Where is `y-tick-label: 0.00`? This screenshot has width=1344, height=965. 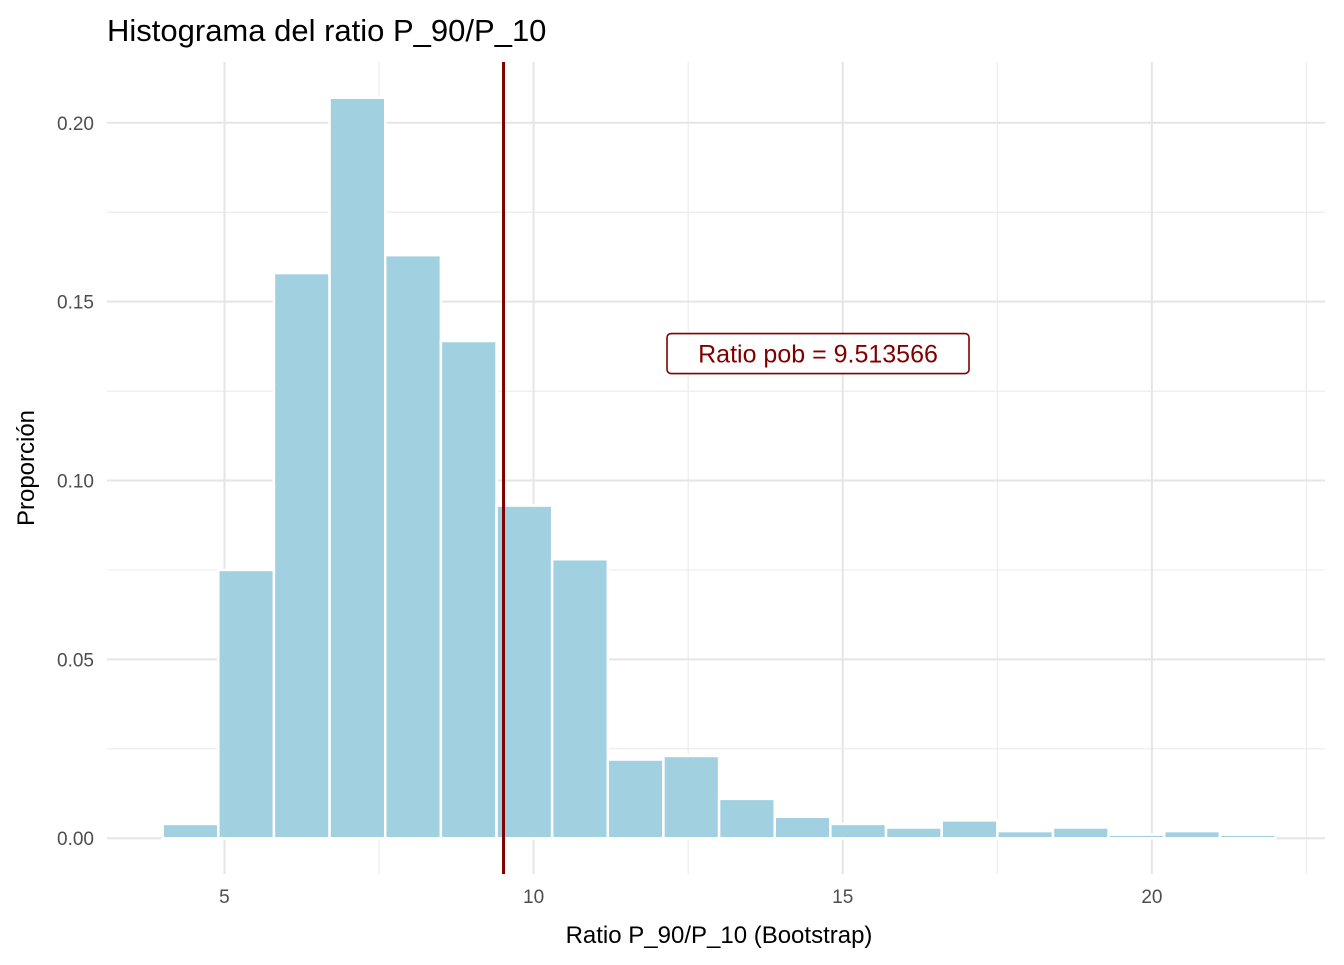 y-tick-label: 0.00 is located at coordinates (75, 839).